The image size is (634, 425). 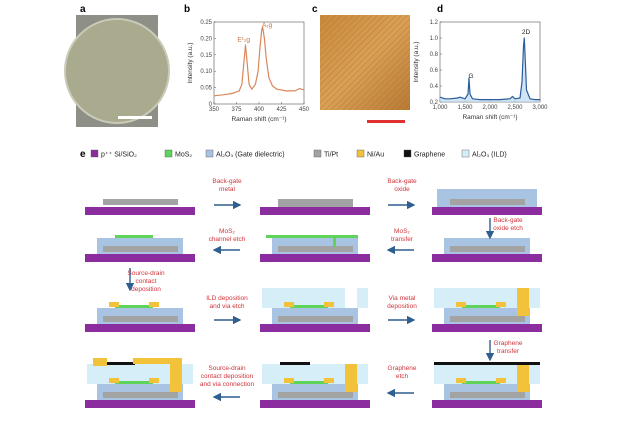 What do you see at coordinates (119, 155) in the screenshot?
I see `legend-label: p⁺⁺ Si/SiO₂` at bounding box center [119, 155].